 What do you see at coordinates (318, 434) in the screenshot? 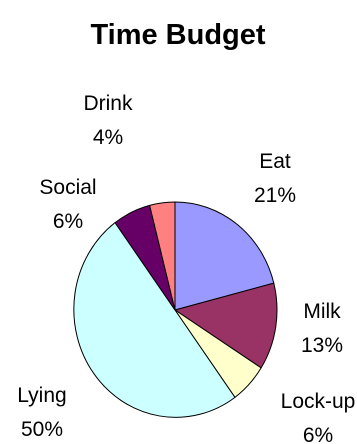
I see `slice-percent-lock-up: 6%` at bounding box center [318, 434].